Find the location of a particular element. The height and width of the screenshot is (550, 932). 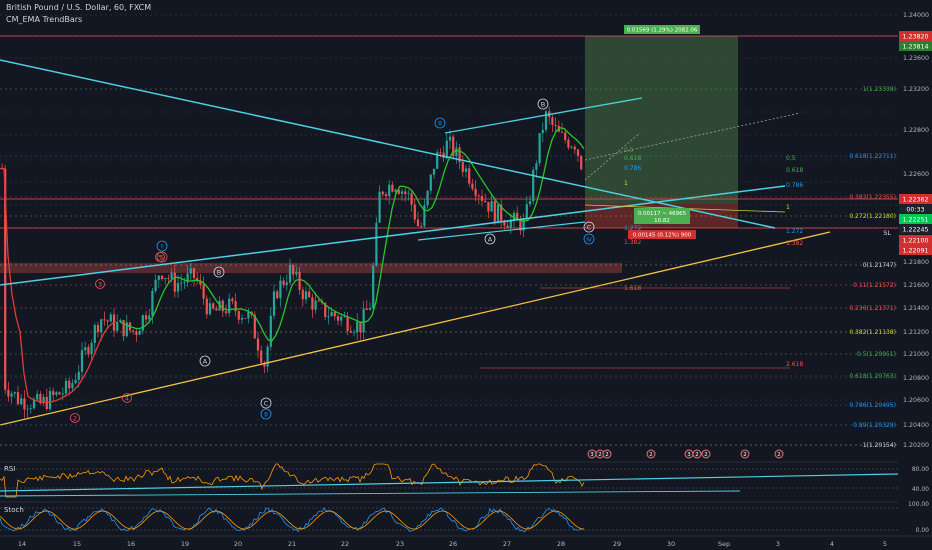

stoch-title: Stoch is located at coordinates (14, 510).